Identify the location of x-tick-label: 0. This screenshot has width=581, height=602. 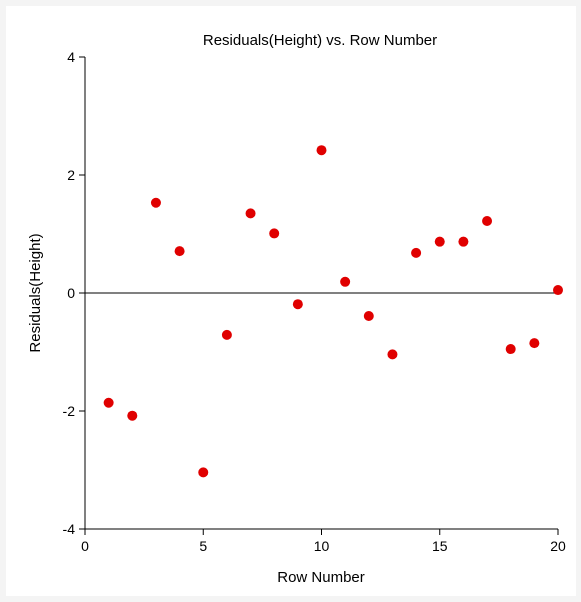
(85, 546).